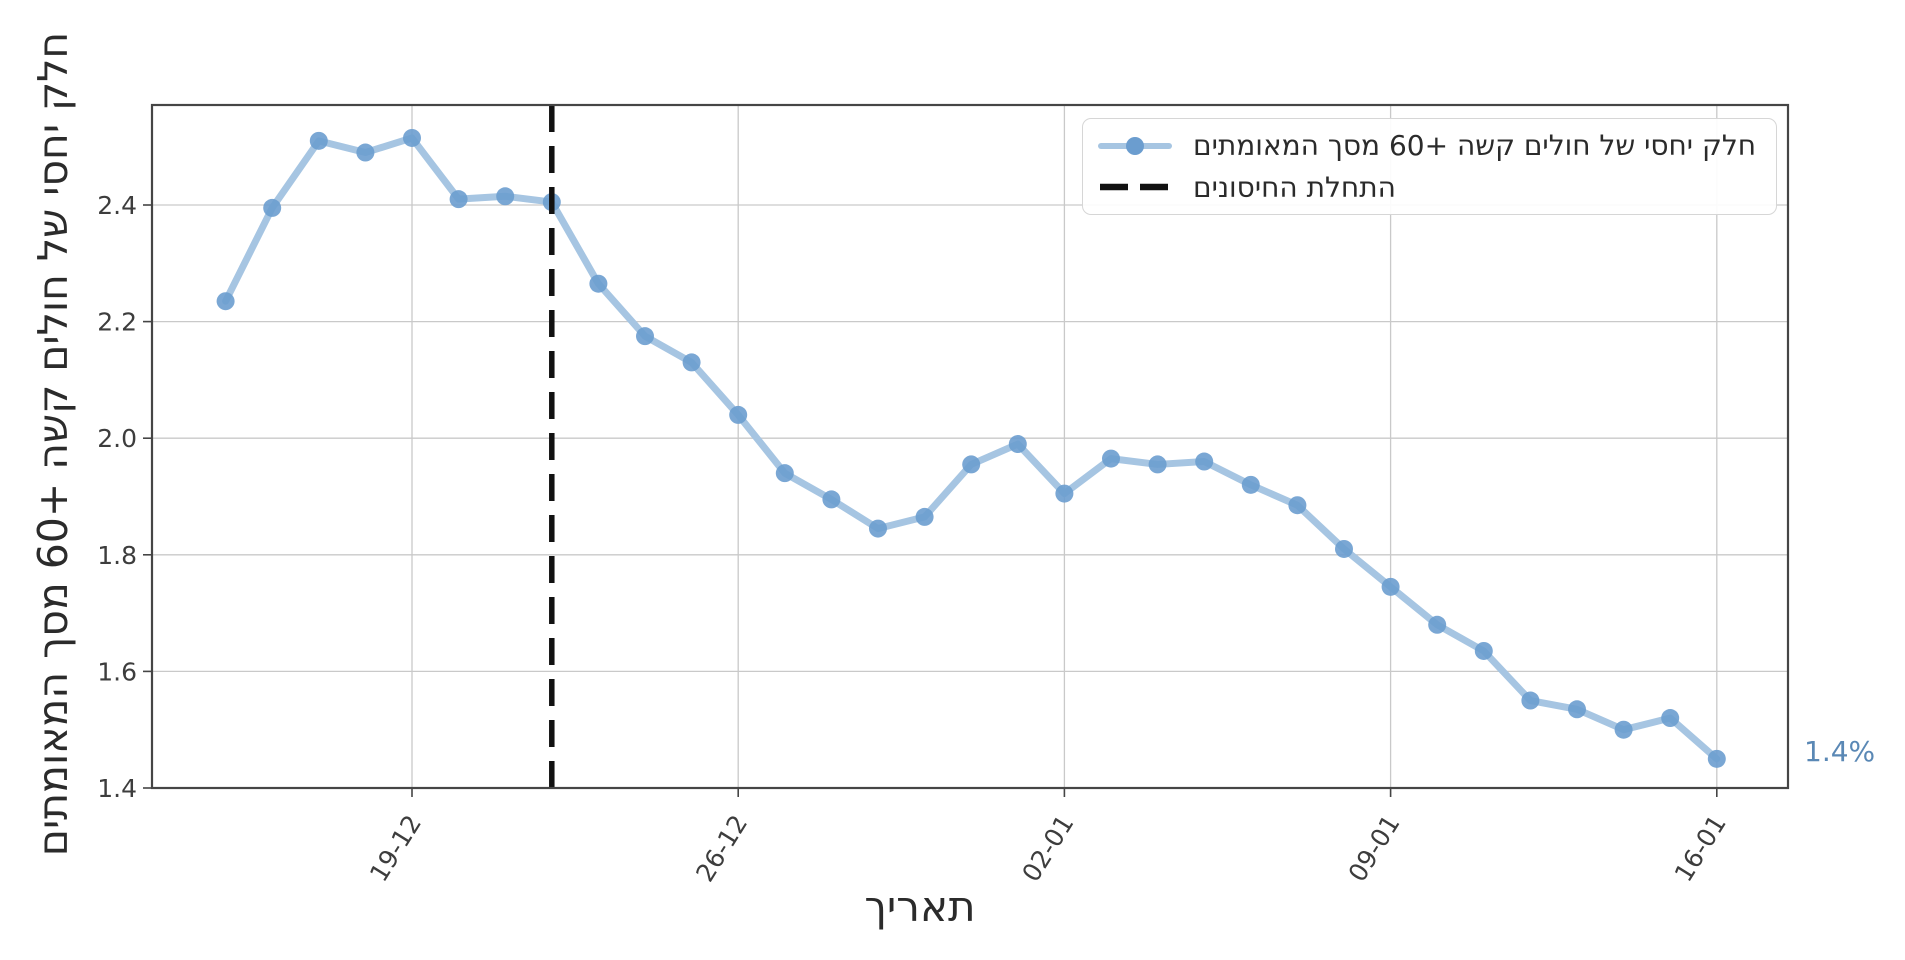 This screenshot has width=1905, height=960. What do you see at coordinates (1294, 187) in the screenshot?
I see `legend-label-vline: התחלת החיסונים` at bounding box center [1294, 187].